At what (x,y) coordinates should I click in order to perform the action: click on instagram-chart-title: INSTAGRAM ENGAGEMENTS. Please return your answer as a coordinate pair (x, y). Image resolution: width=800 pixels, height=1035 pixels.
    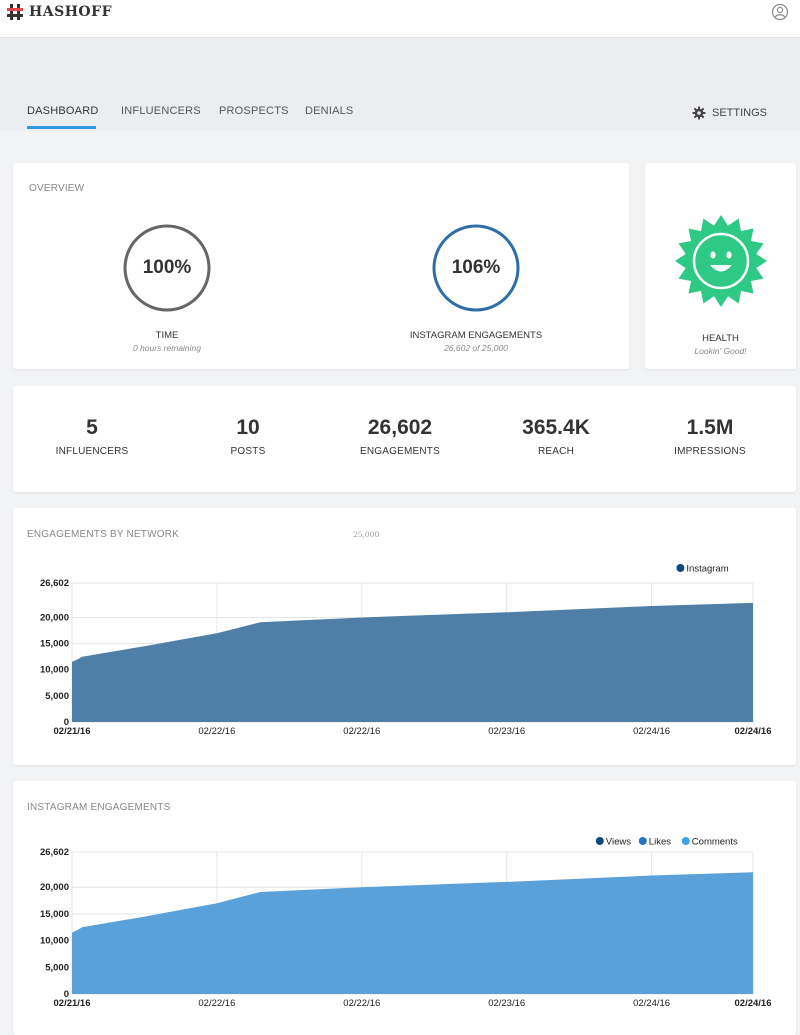
    Looking at the image, I should click on (99, 807).